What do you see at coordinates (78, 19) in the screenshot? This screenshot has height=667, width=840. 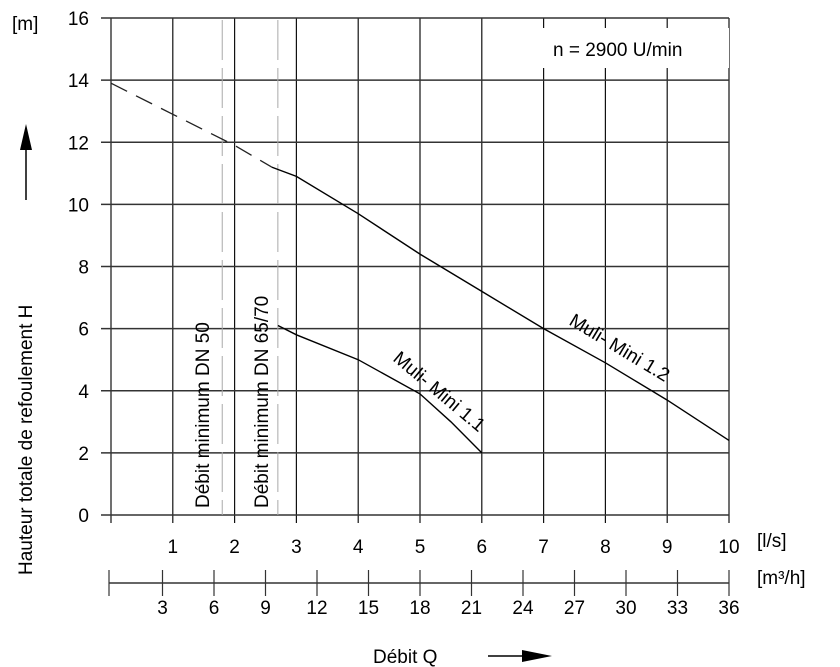 I see `y-tick-label: 16` at bounding box center [78, 19].